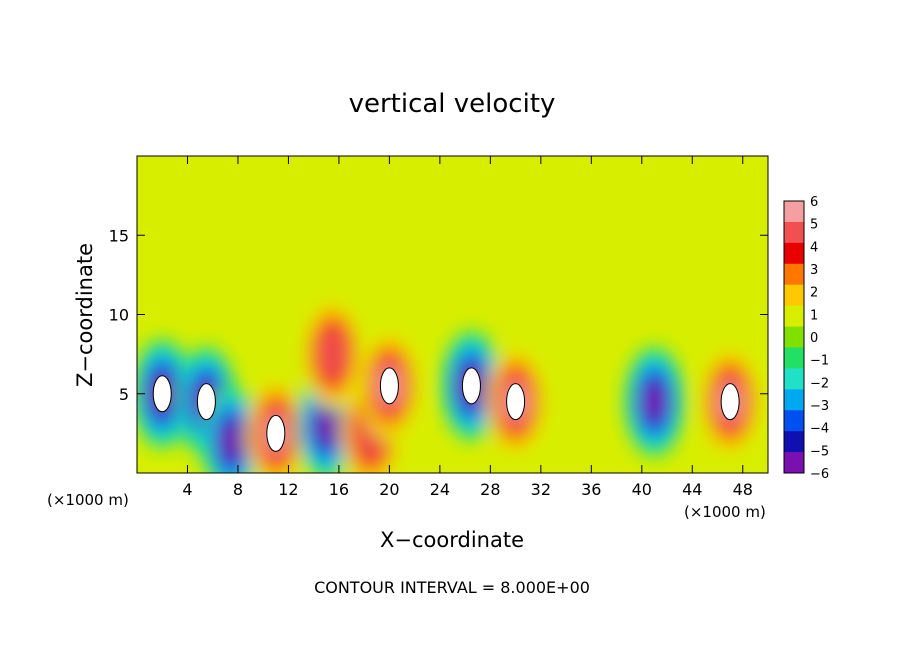 The height and width of the screenshot is (654, 904). What do you see at coordinates (692, 489) in the screenshot?
I see `x-tick-label-44: 44` at bounding box center [692, 489].